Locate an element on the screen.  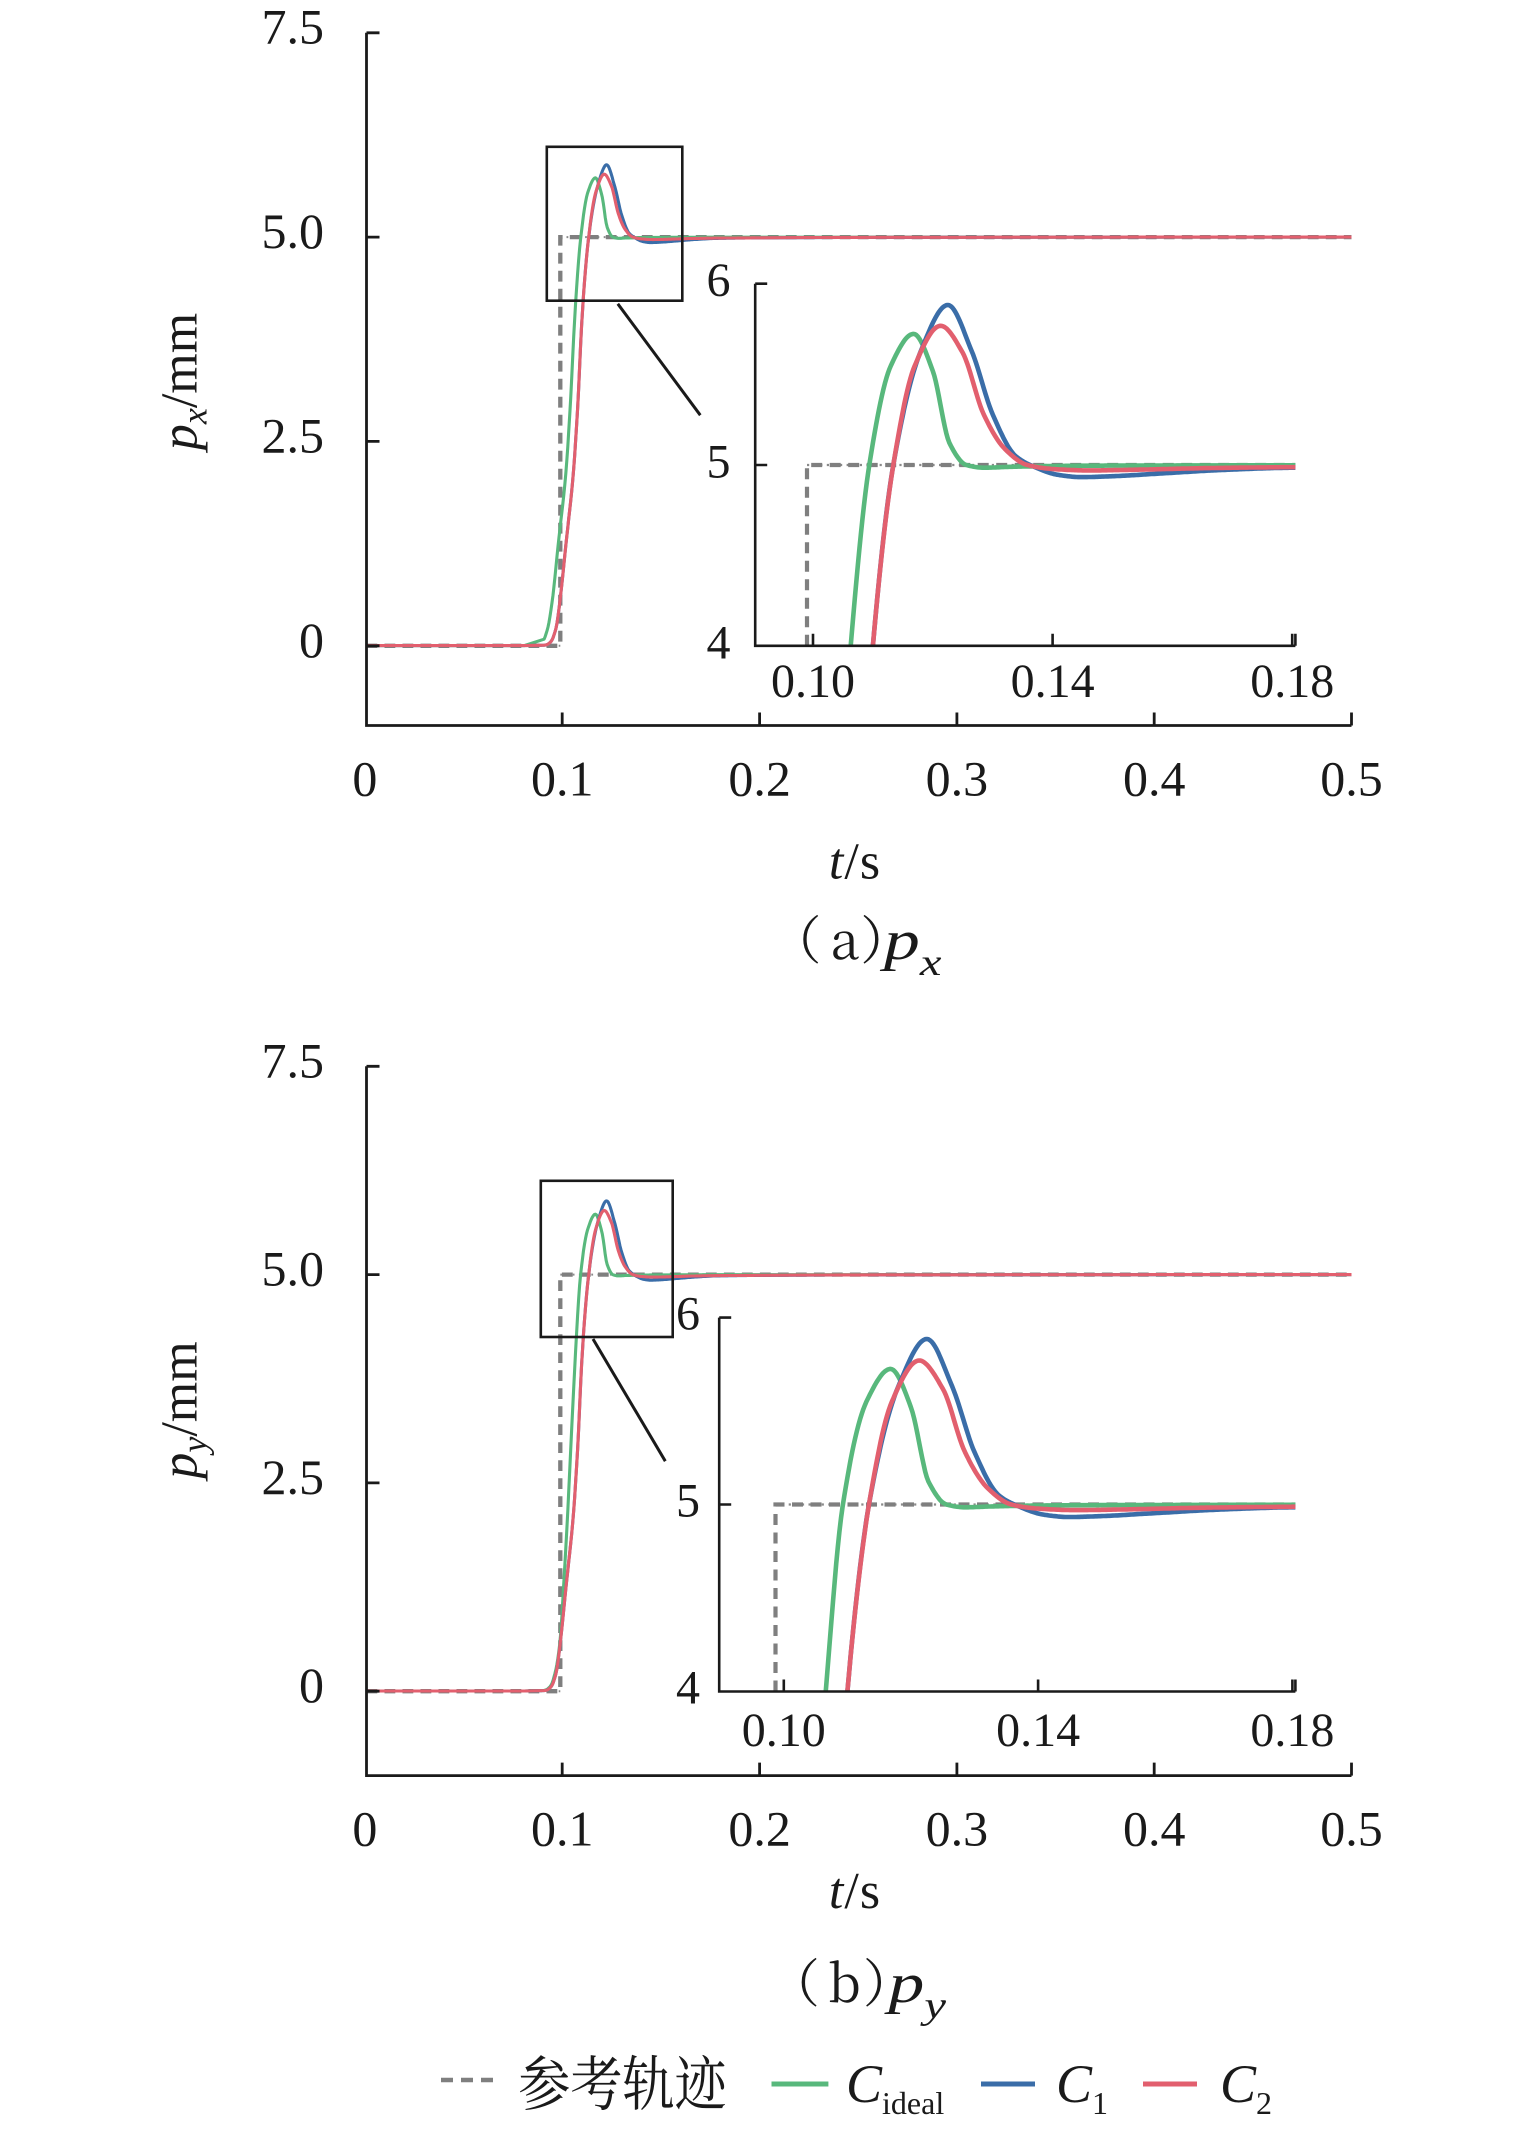
svg-text: px is located at coordinates (911, 946).